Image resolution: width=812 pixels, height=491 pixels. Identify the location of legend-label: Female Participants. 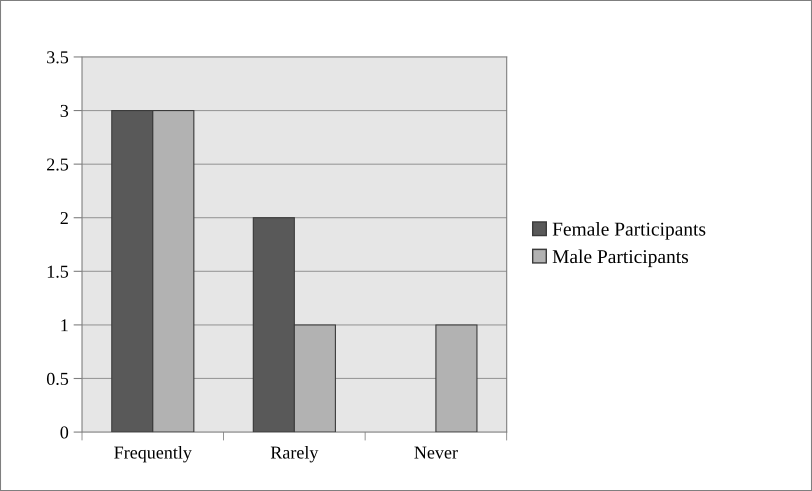
(629, 231).